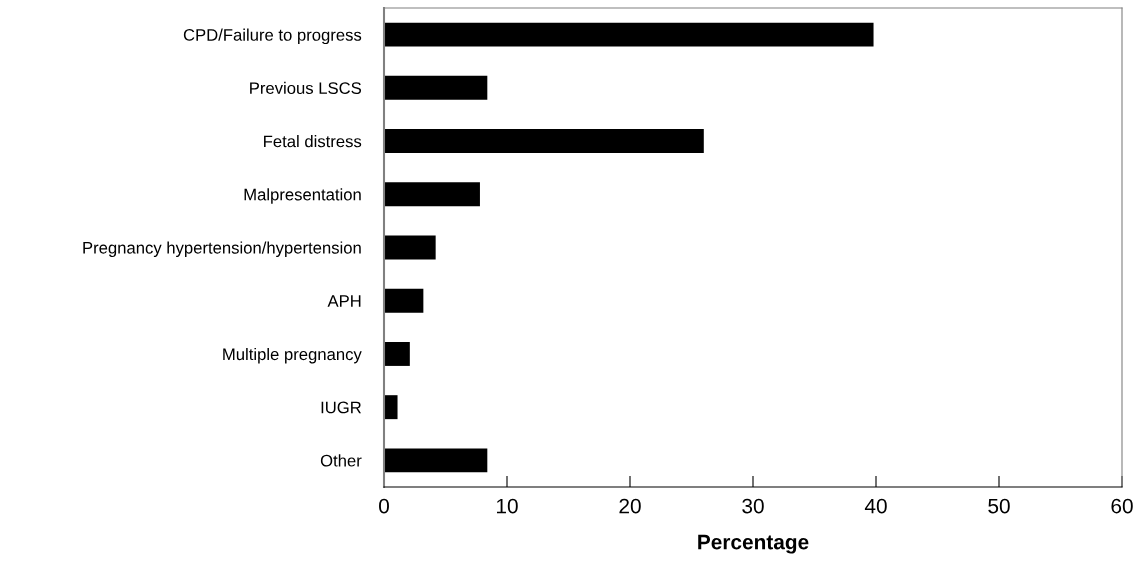 This screenshot has width=1134, height=586. Describe the element at coordinates (302, 196) in the screenshot. I see `y-tick-label: Malpresentation` at that location.